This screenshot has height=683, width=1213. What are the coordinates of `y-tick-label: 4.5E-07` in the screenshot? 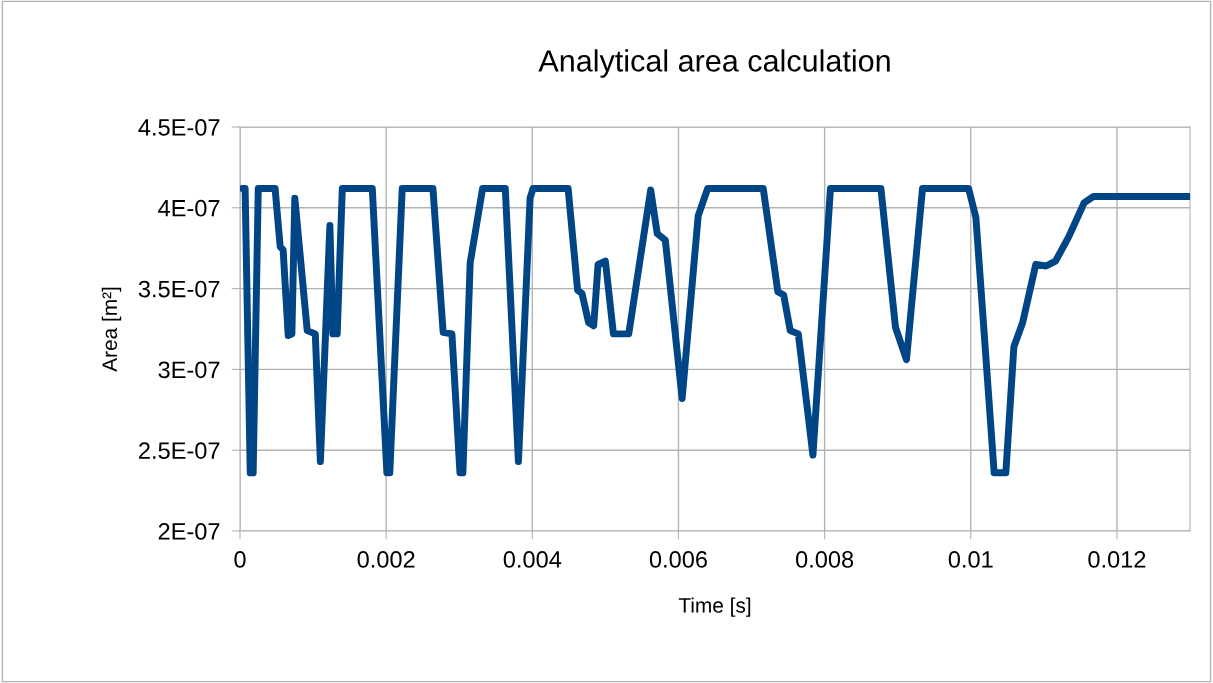 It's located at (179, 127).